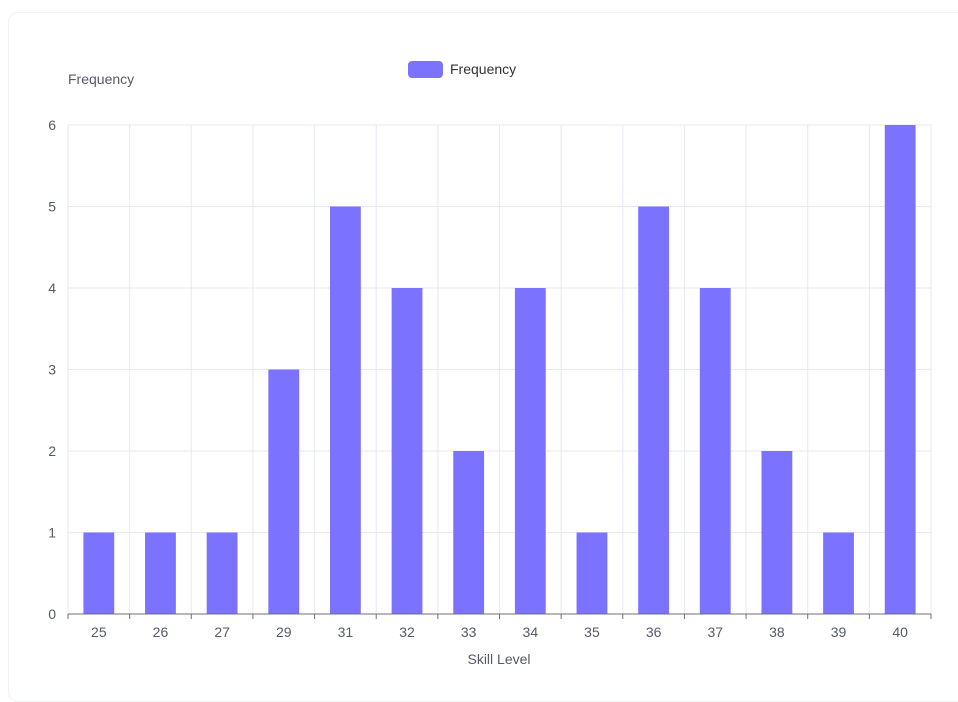 The width and height of the screenshot is (958, 702). What do you see at coordinates (222, 632) in the screenshot?
I see `x-tick-label: 27` at bounding box center [222, 632].